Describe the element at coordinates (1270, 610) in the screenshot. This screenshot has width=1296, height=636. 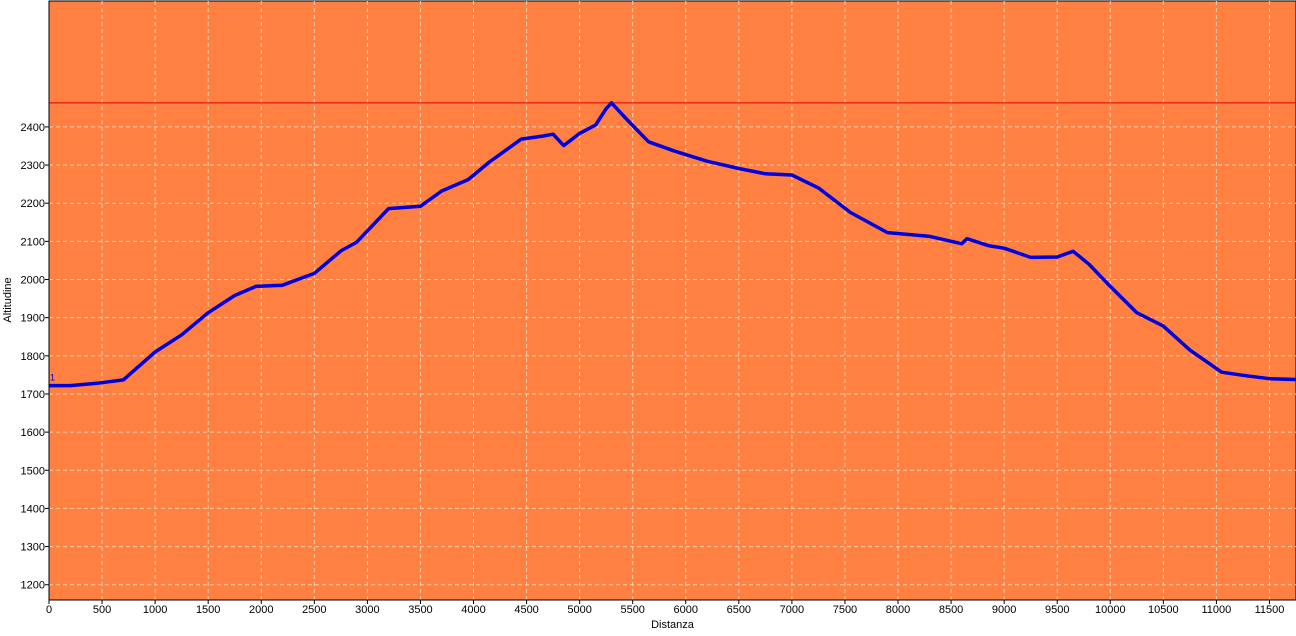
I see `x-tick-label: 11500` at that location.